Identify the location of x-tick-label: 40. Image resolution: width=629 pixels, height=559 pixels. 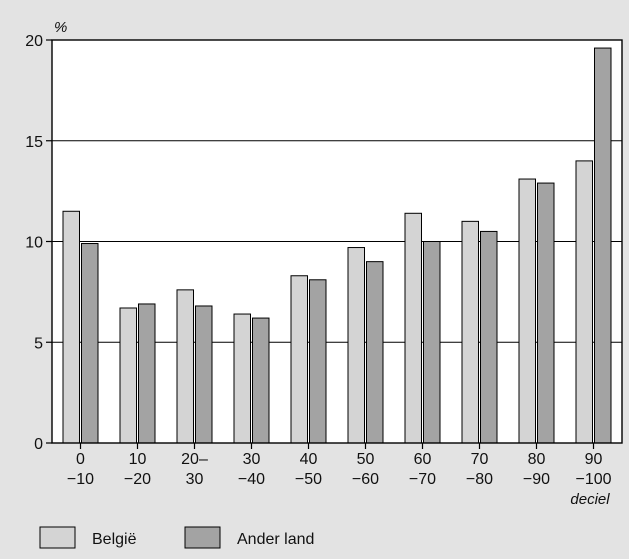
(309, 459).